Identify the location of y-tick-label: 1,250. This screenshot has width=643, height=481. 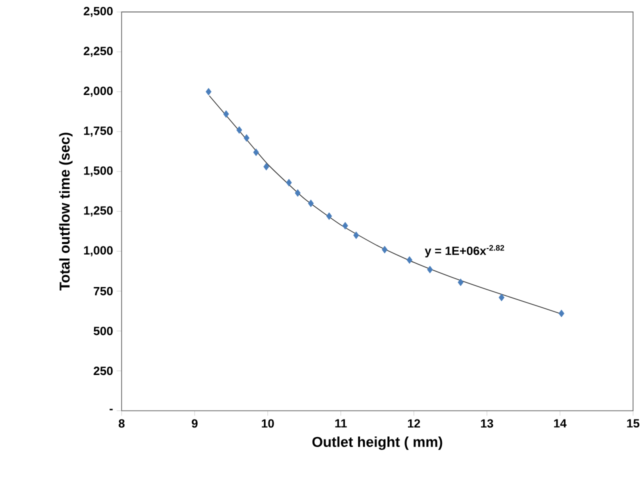
(98, 211).